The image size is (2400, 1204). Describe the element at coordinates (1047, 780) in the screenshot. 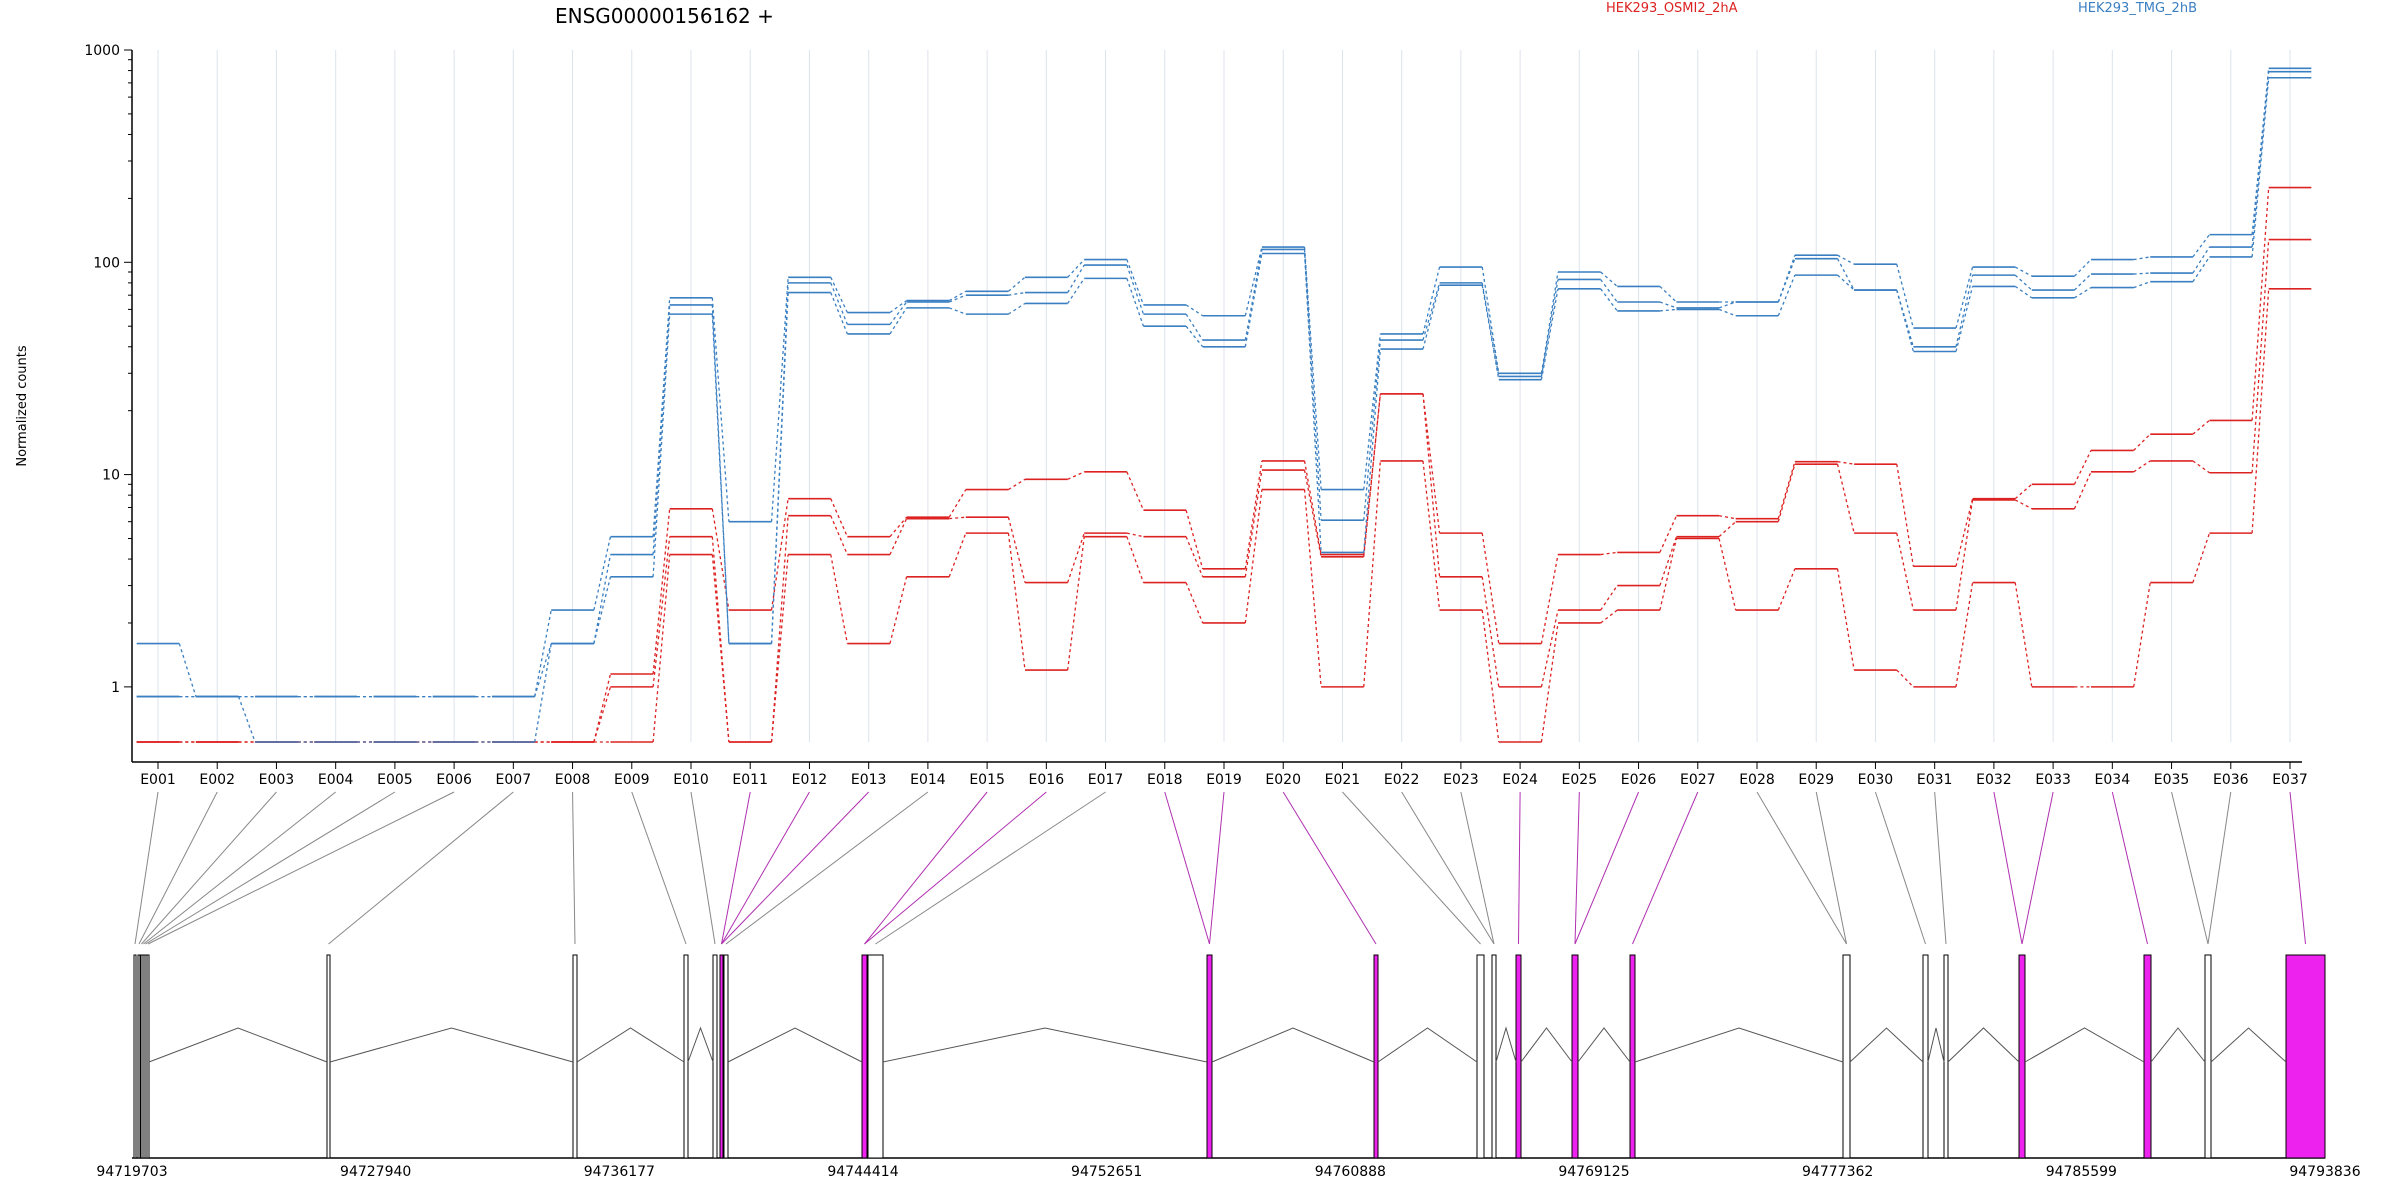

I see `x-tick-label-E016: E016` at that location.